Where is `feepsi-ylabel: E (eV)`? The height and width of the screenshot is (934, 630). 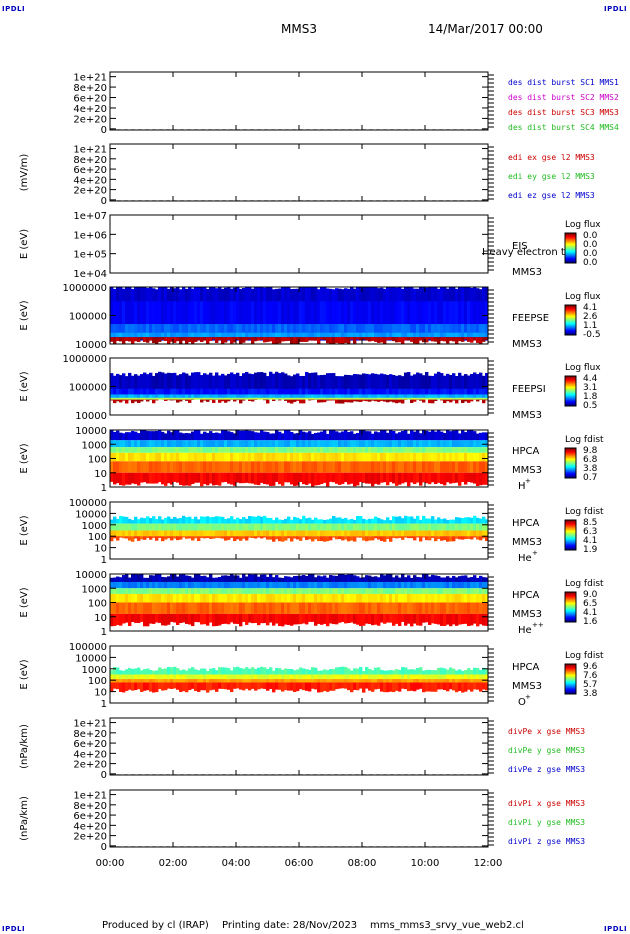 feepsi-ylabel: E (eV) is located at coordinates (24, 386).